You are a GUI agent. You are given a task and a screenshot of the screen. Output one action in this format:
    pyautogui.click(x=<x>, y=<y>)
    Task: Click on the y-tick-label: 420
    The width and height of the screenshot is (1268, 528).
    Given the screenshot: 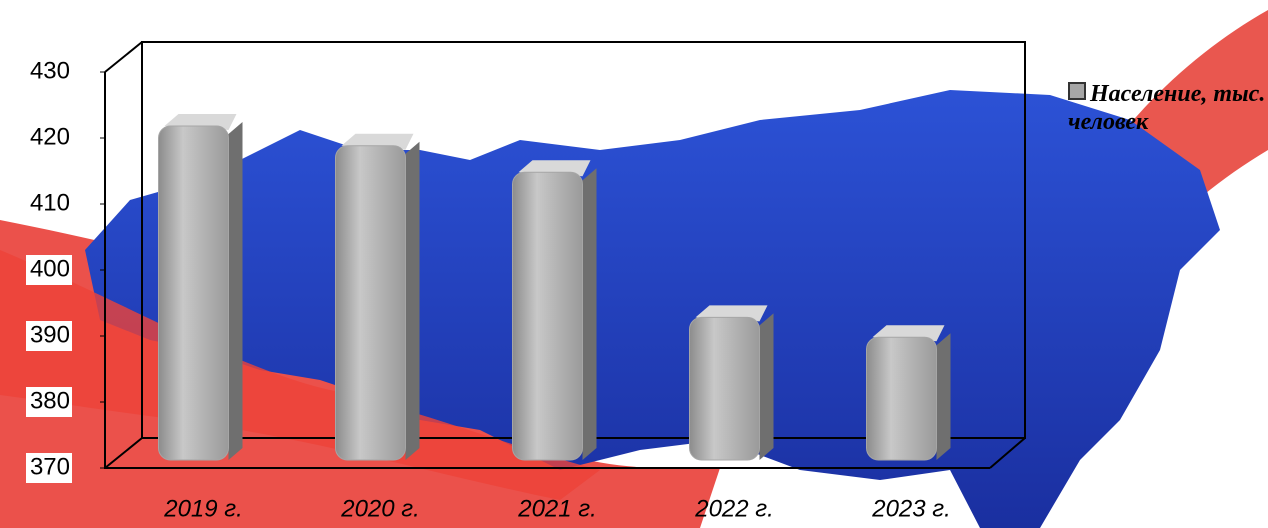 What is the action you would take?
    pyautogui.click(x=50, y=136)
    